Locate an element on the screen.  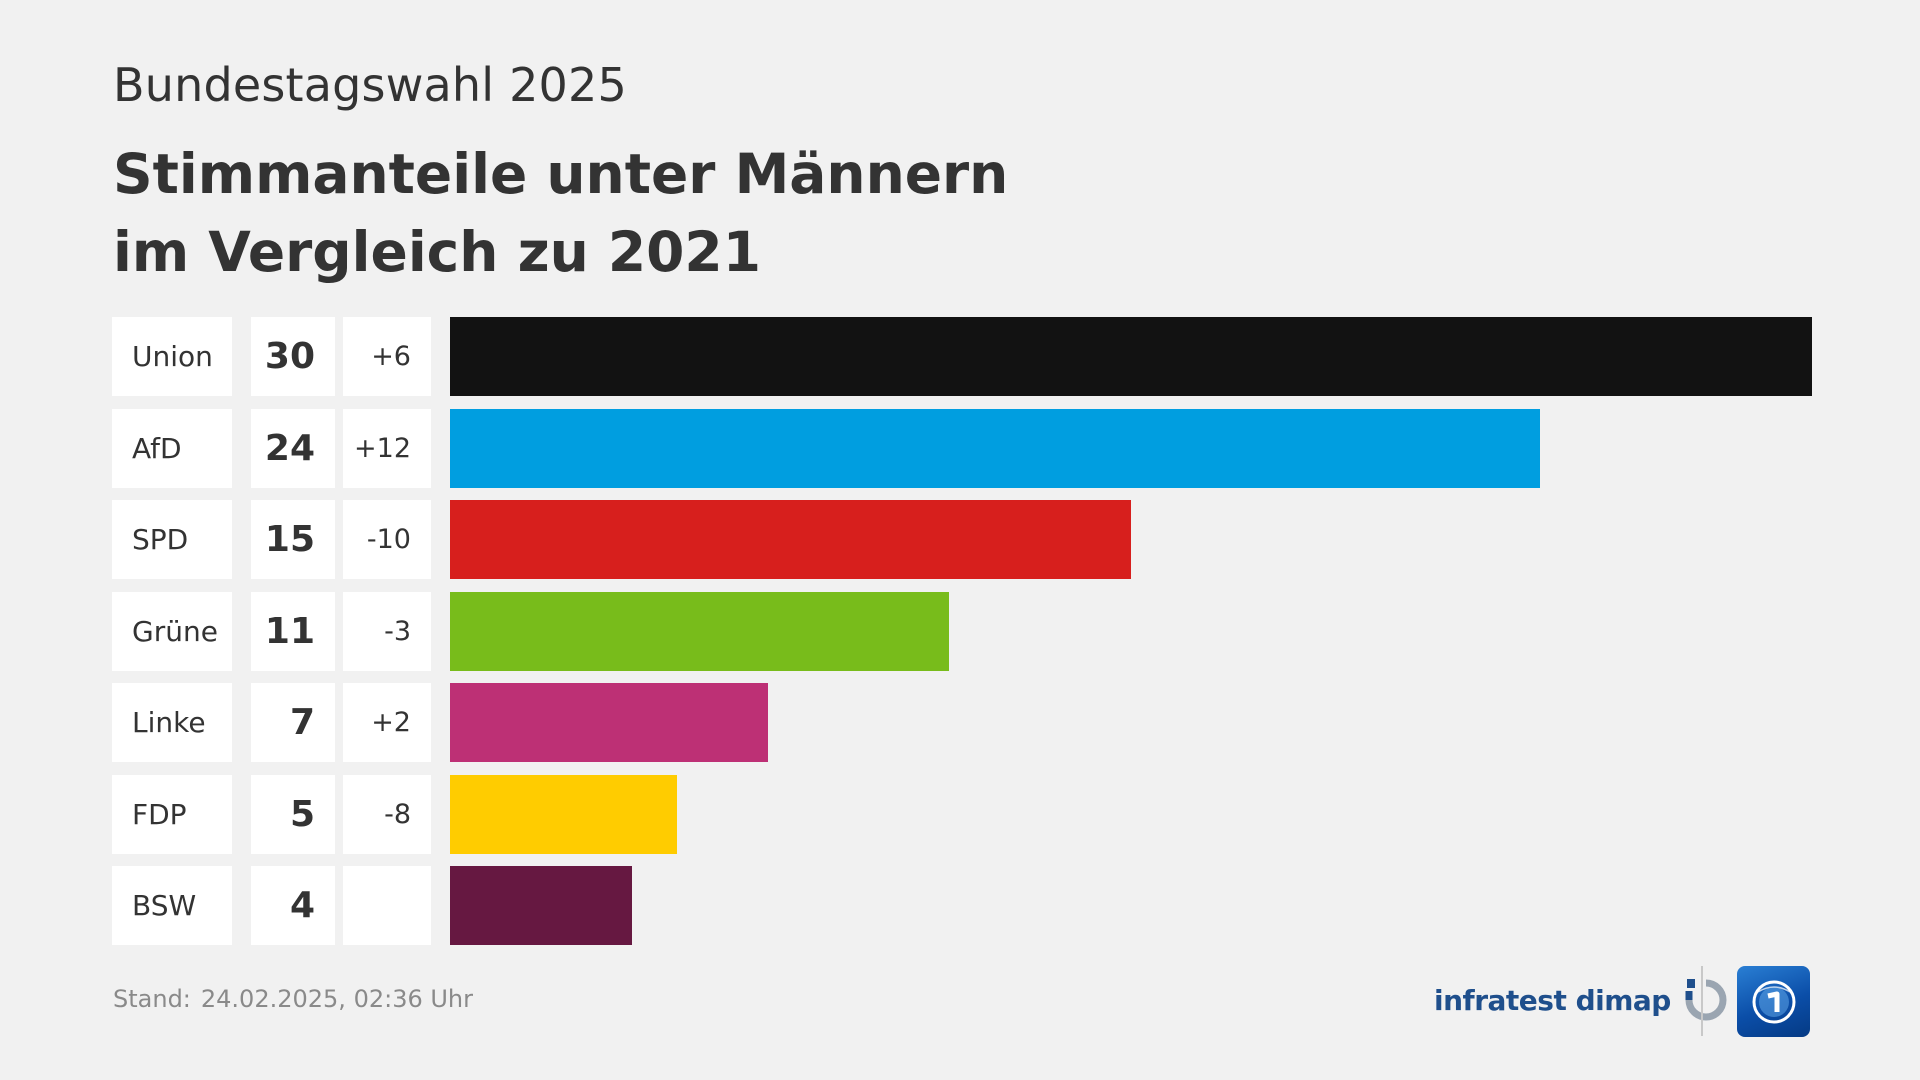
chart-row: FDP 5 -8 is located at coordinates (962, 814).